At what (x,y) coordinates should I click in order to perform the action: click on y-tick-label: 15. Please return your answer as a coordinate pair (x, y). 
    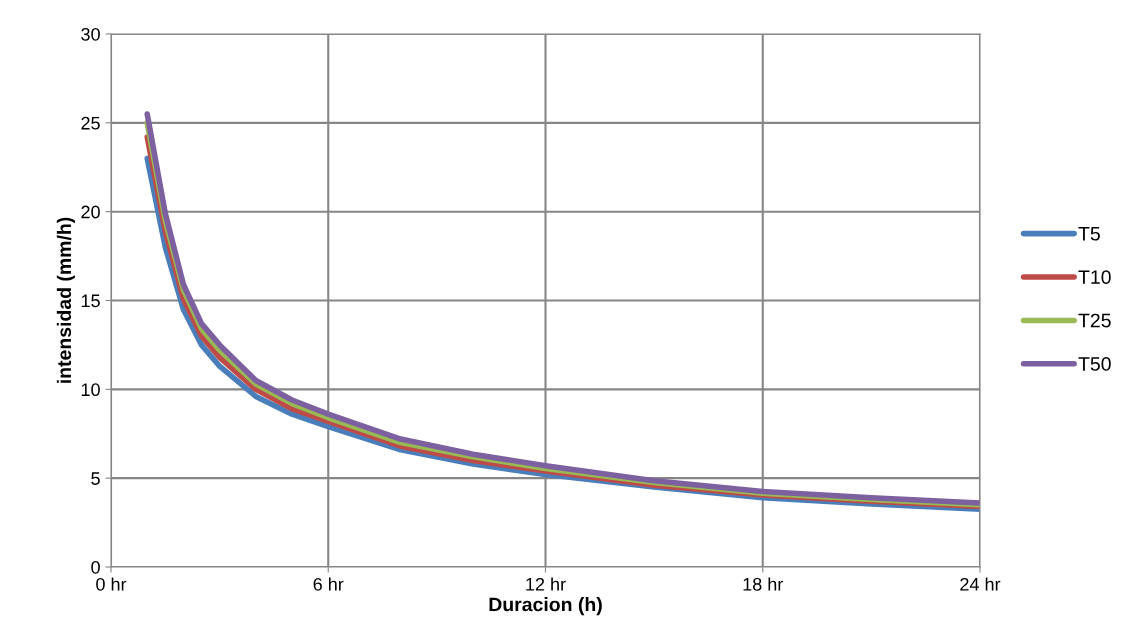
    Looking at the image, I should click on (90, 301).